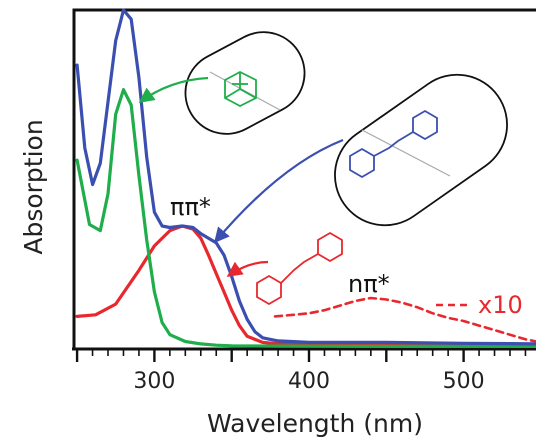 Image resolution: width=536 pixels, height=442 pixels. What do you see at coordinates (500, 305) in the screenshot?
I see `x10-annotation: x10` at bounding box center [500, 305].